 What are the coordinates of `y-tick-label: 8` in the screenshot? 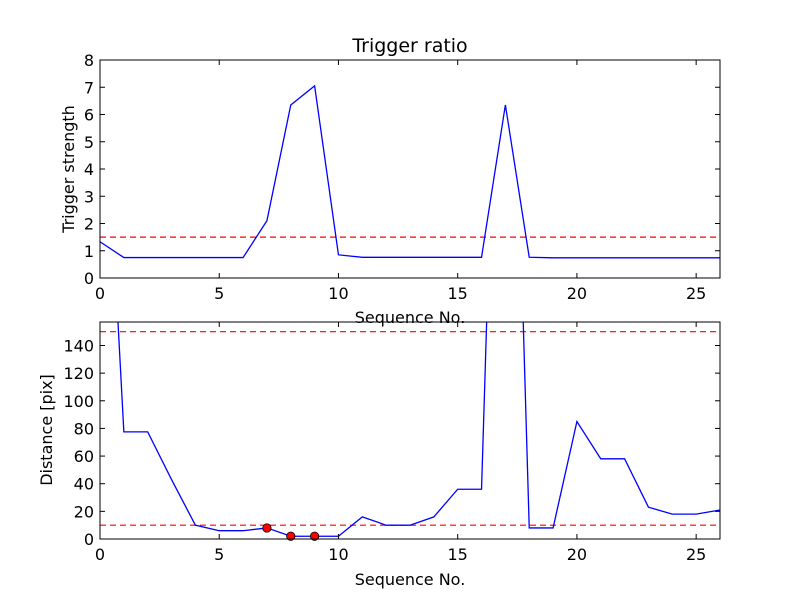 It's located at (89, 60).